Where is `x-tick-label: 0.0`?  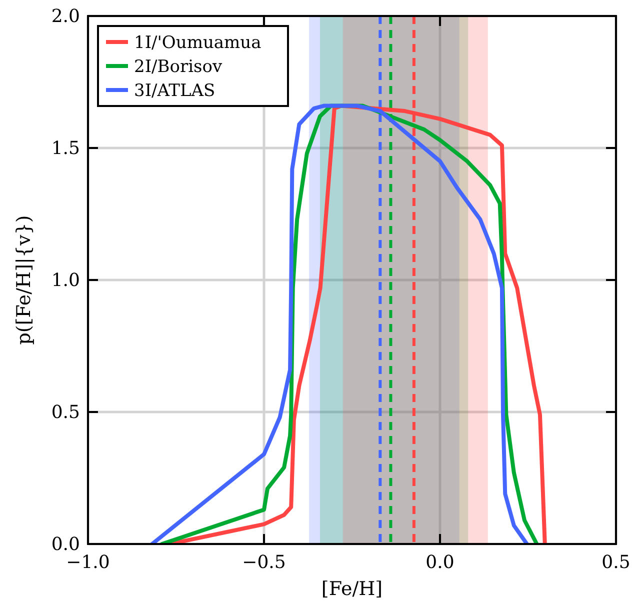 x-tick-label: 0.0 is located at coordinates (440, 562).